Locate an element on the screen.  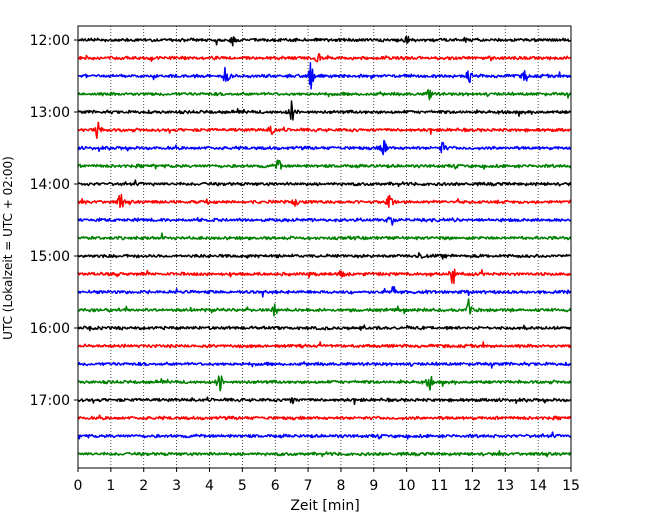
y-tick-label: 17:00 is located at coordinates (50, 401).